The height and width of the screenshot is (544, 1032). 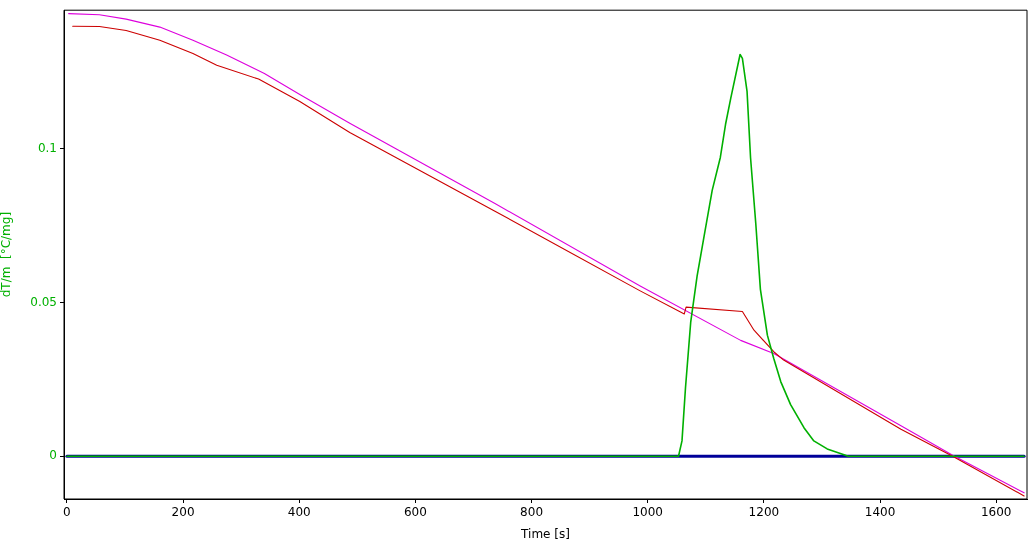 I want to click on x-axis-title: Time [s], so click(x=545, y=533).